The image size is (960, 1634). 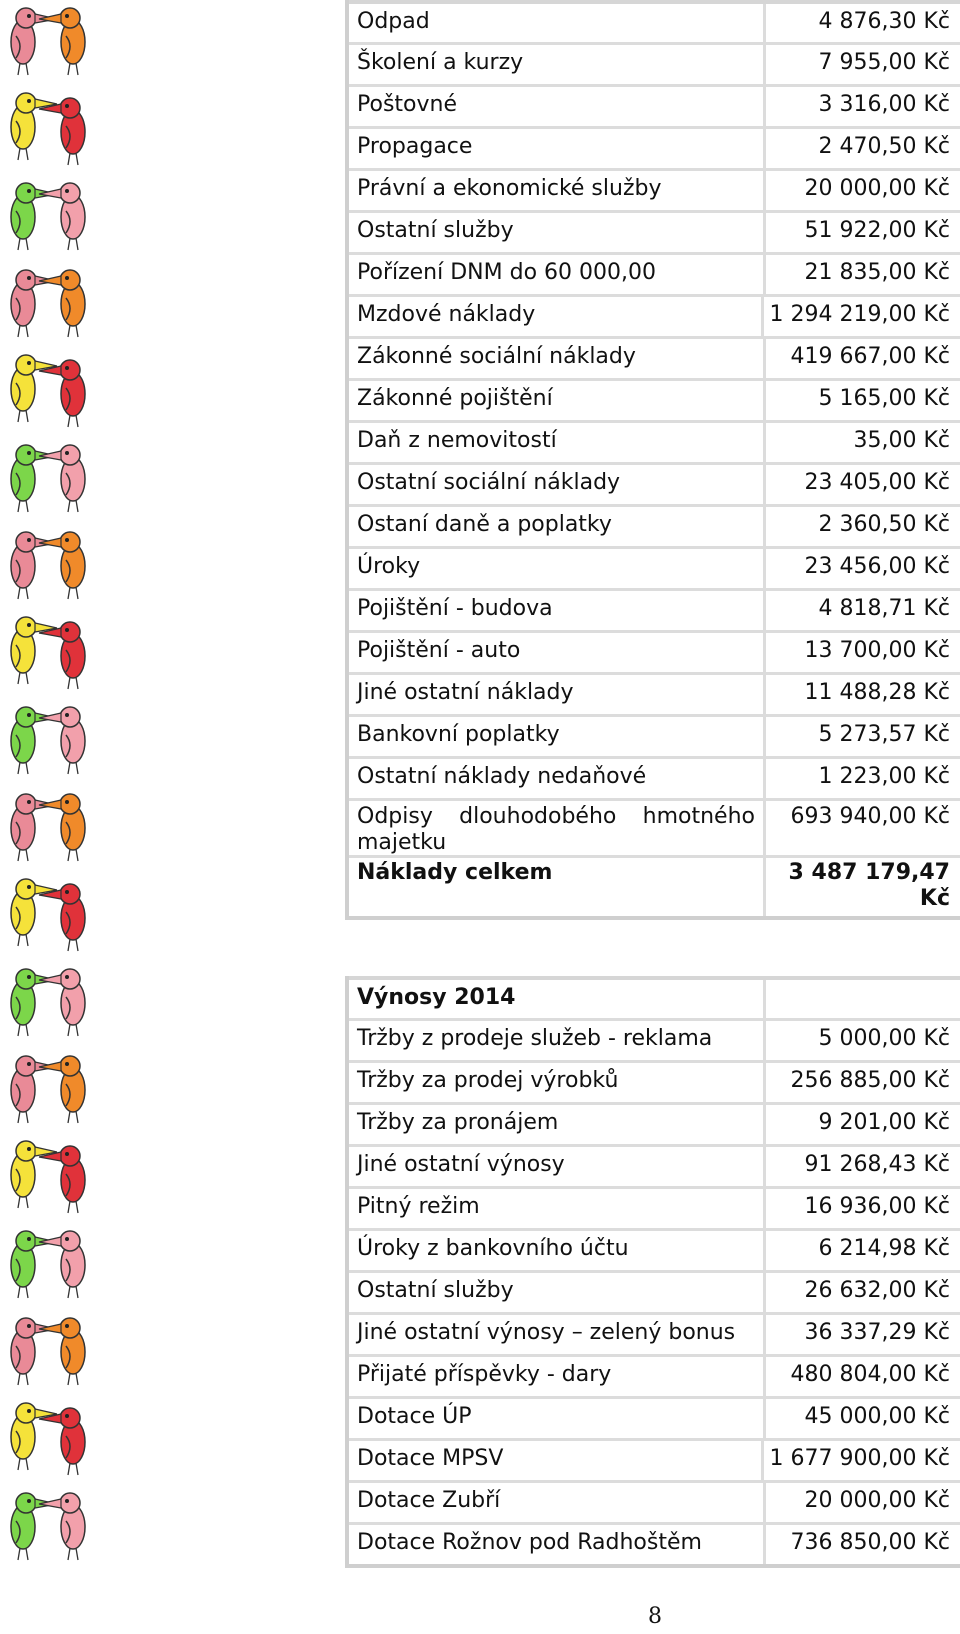 What do you see at coordinates (859, 1458) in the screenshot?
I see `row-amount: 1 677 900,00 Kč` at bounding box center [859, 1458].